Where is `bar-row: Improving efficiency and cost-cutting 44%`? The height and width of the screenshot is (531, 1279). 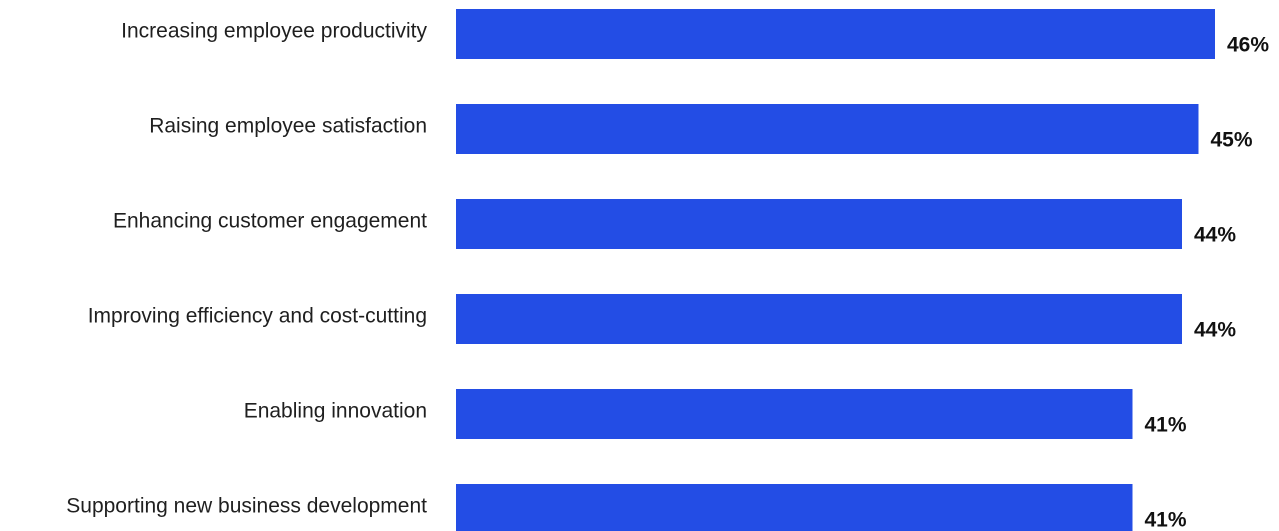 bar-row: Improving efficiency and cost-cutting 44% is located at coordinates (662, 319).